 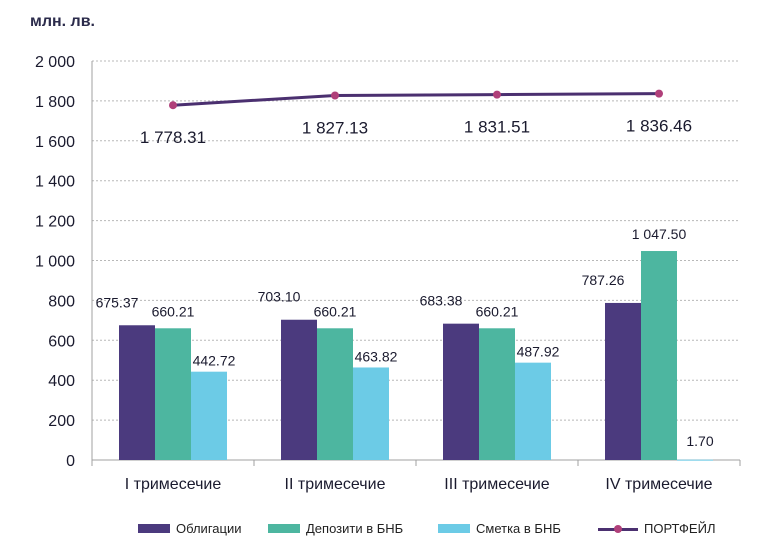 I want to click on y-tick-label: 600, so click(x=61, y=341).